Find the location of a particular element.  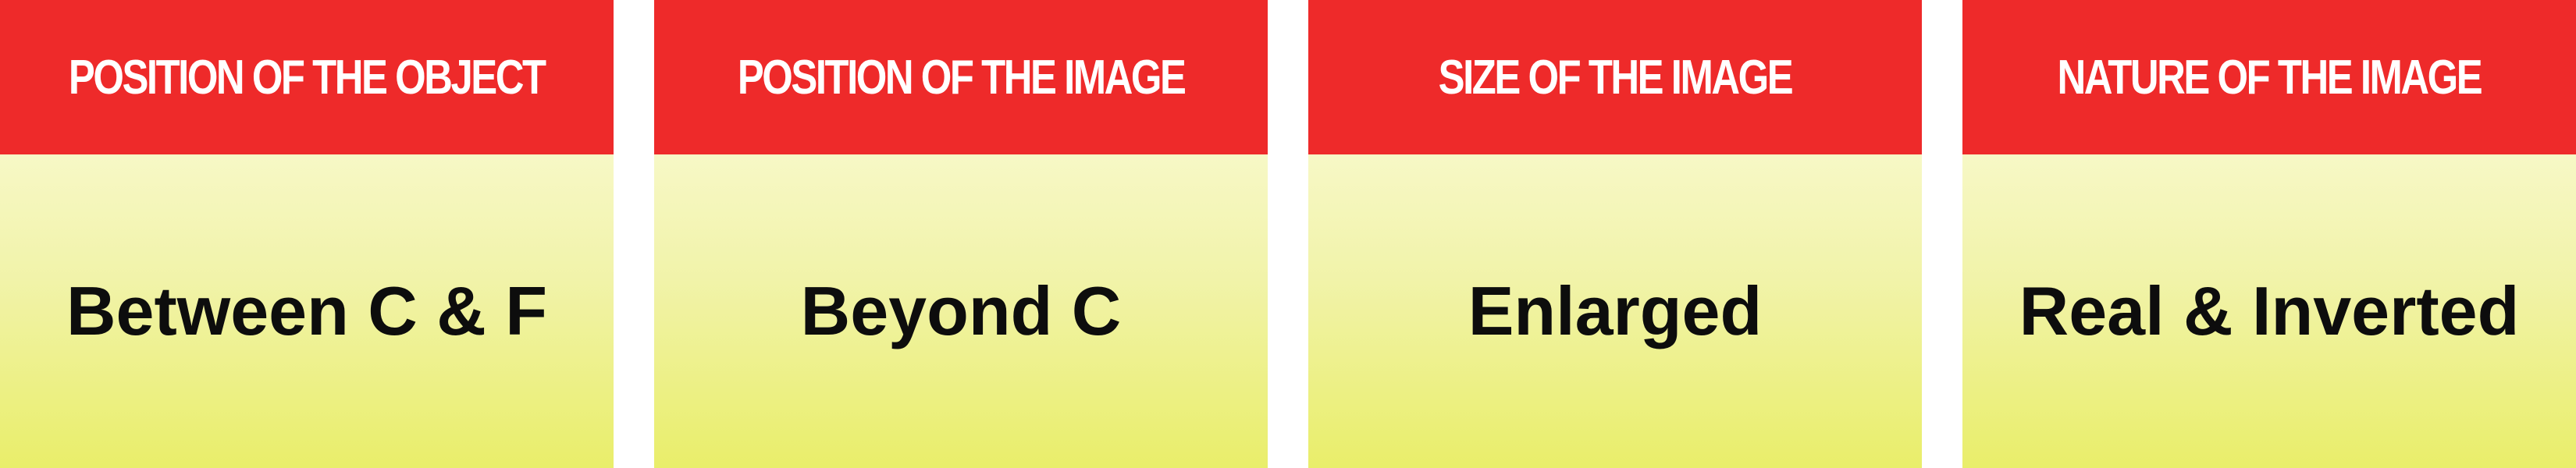

column-value: Beyond C is located at coordinates (961, 310).